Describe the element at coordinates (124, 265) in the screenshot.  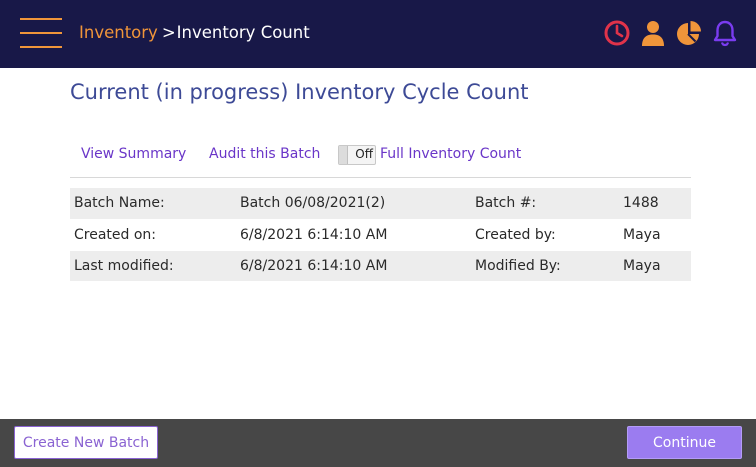
I see `last-modified-label: Last modified:` at that location.